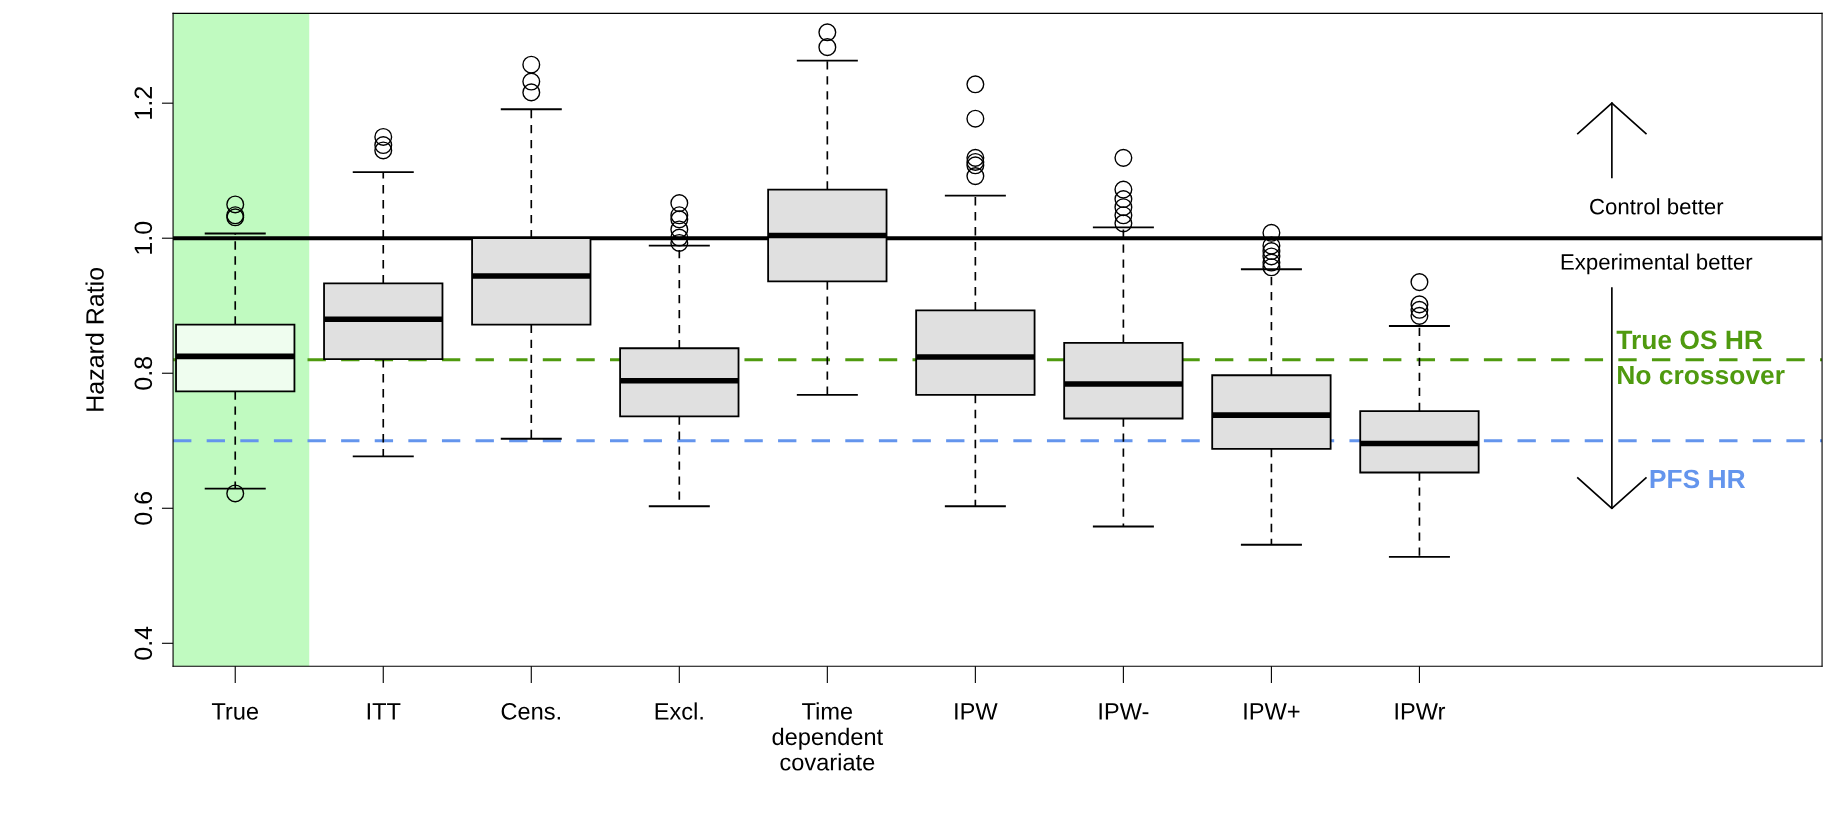  Describe the element at coordinates (143, 237) in the screenshot. I see `y-tick-label: 1.0` at that location.